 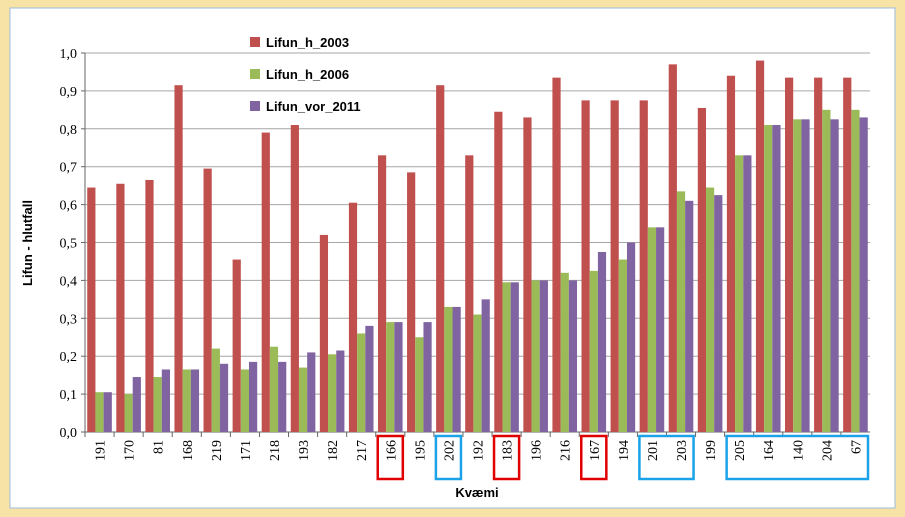 What do you see at coordinates (275, 450) in the screenshot?
I see `x-tick-label: 218` at bounding box center [275, 450].